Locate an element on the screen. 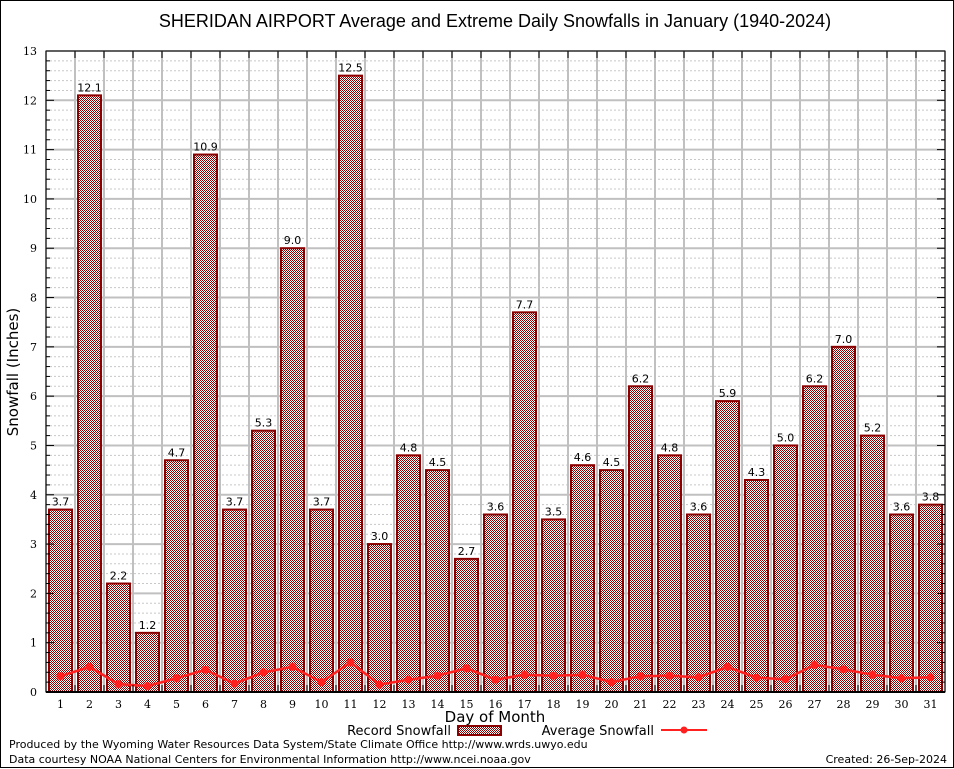  x-tick-label: 20 is located at coordinates (612, 704).